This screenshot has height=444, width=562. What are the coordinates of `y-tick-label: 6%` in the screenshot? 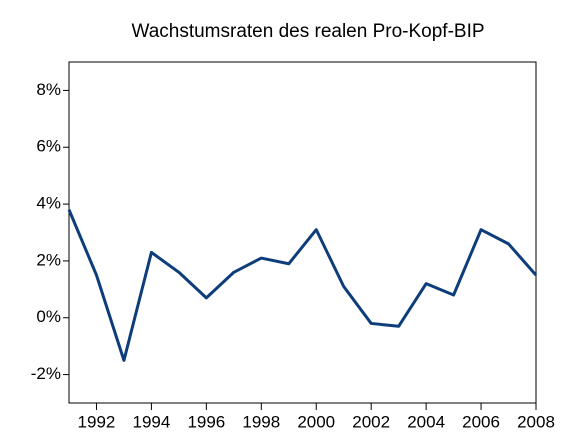 It's located at (48, 146).